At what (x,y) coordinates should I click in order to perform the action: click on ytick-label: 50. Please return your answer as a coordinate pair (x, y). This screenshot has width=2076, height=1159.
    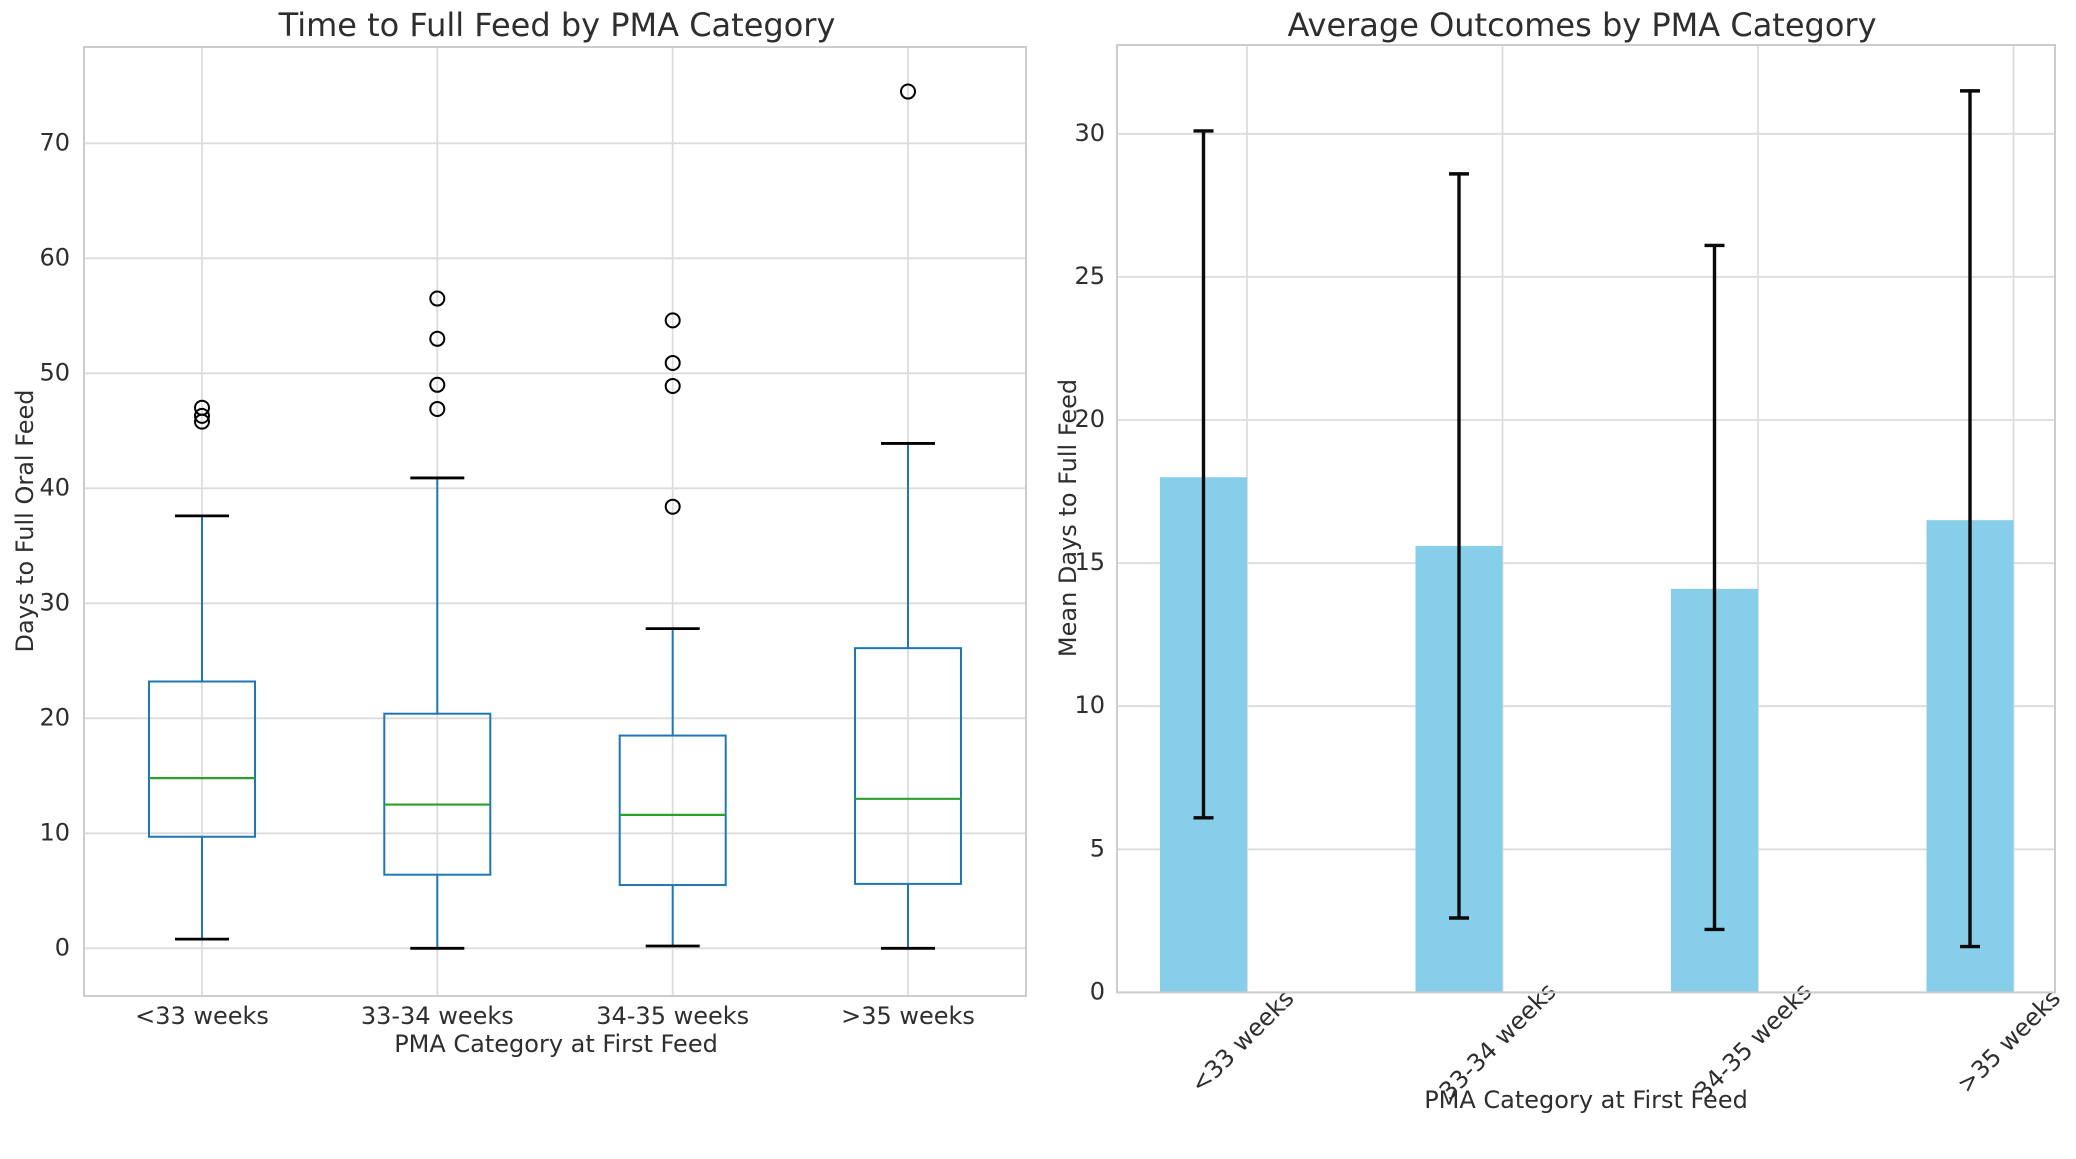
    Looking at the image, I should click on (54, 372).